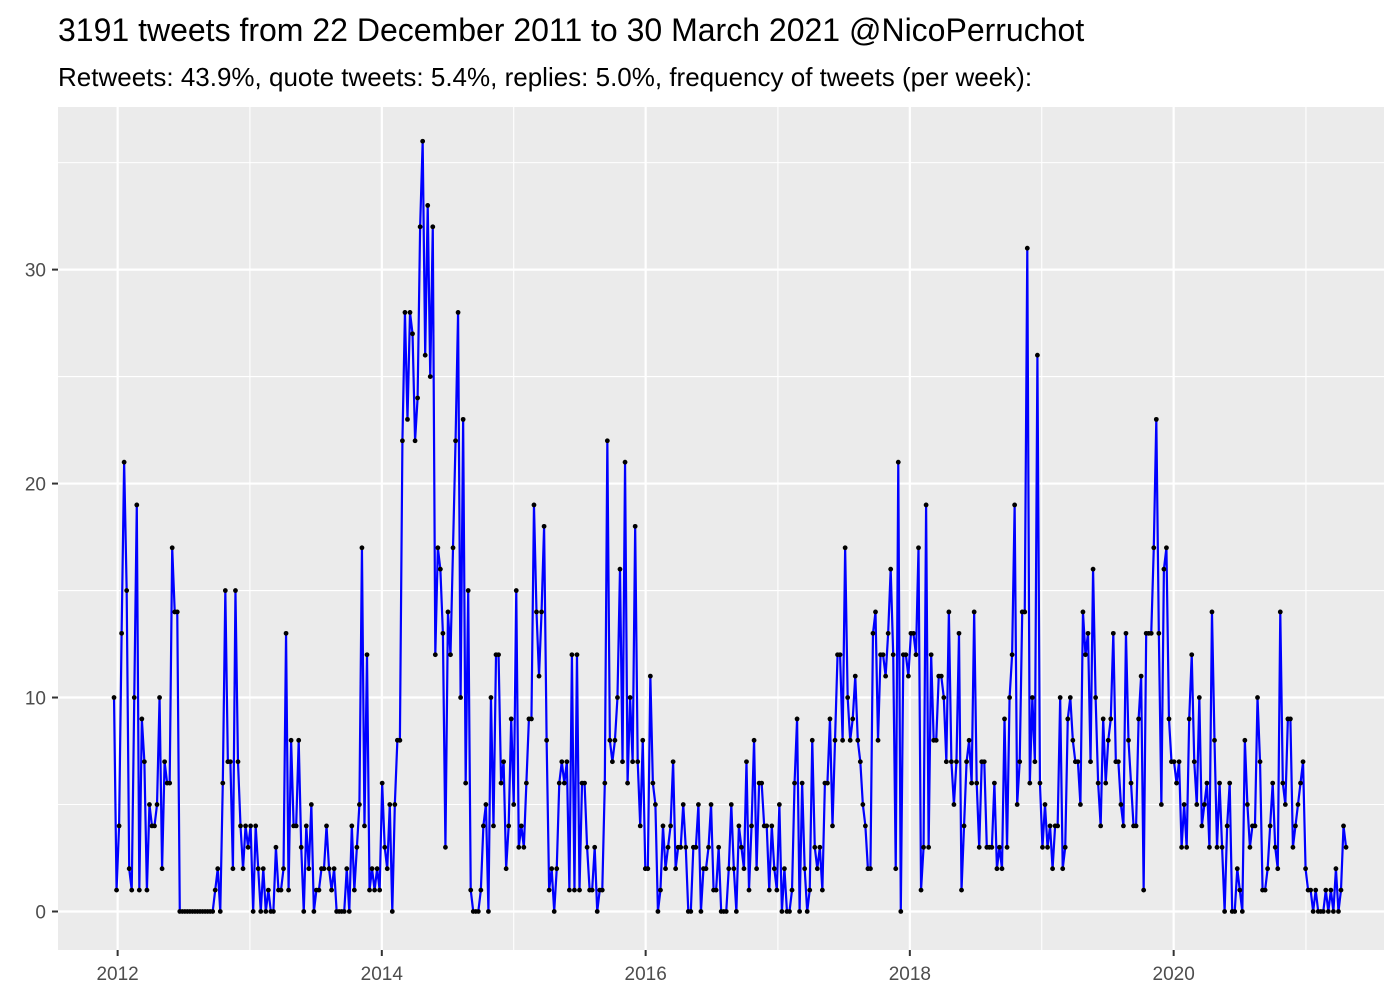  I want to click on y-axis-tick-labels: 0 10 20 30, so click(35, 592).